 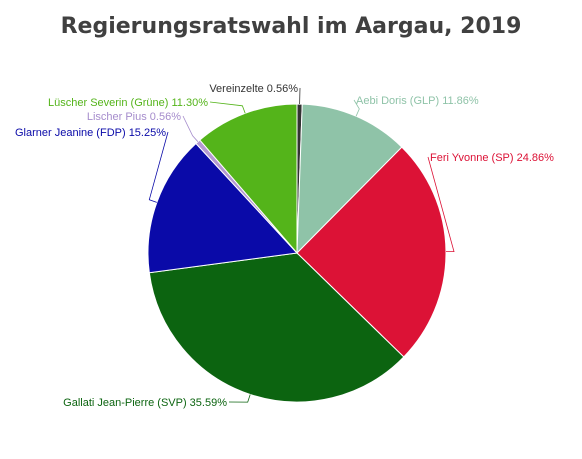 What do you see at coordinates (291, 26) in the screenshot?
I see `chart-title: Regierungsratswahl im Aargau, 2019` at bounding box center [291, 26].